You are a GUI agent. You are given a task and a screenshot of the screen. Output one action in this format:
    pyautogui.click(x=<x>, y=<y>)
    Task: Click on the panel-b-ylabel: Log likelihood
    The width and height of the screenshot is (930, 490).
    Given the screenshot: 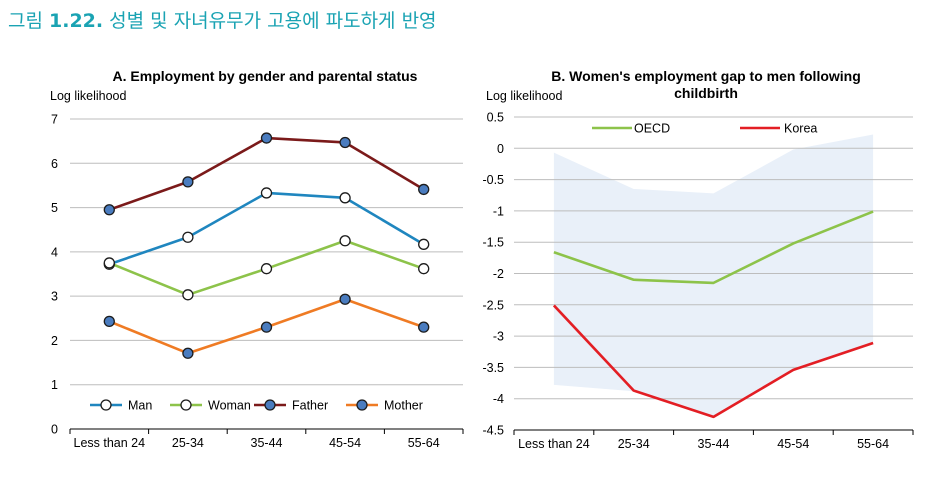 What is the action you would take?
    pyautogui.click(x=524, y=96)
    